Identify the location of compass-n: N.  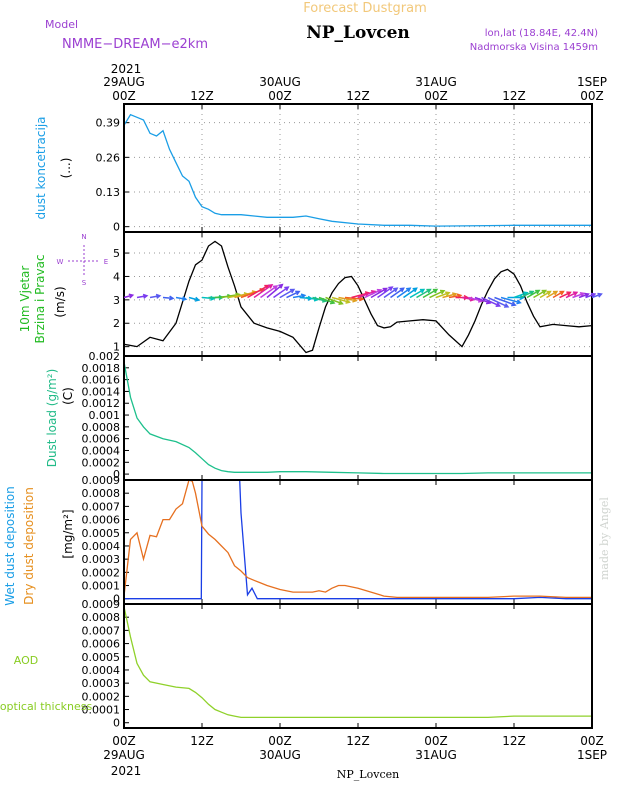
(83, 237).